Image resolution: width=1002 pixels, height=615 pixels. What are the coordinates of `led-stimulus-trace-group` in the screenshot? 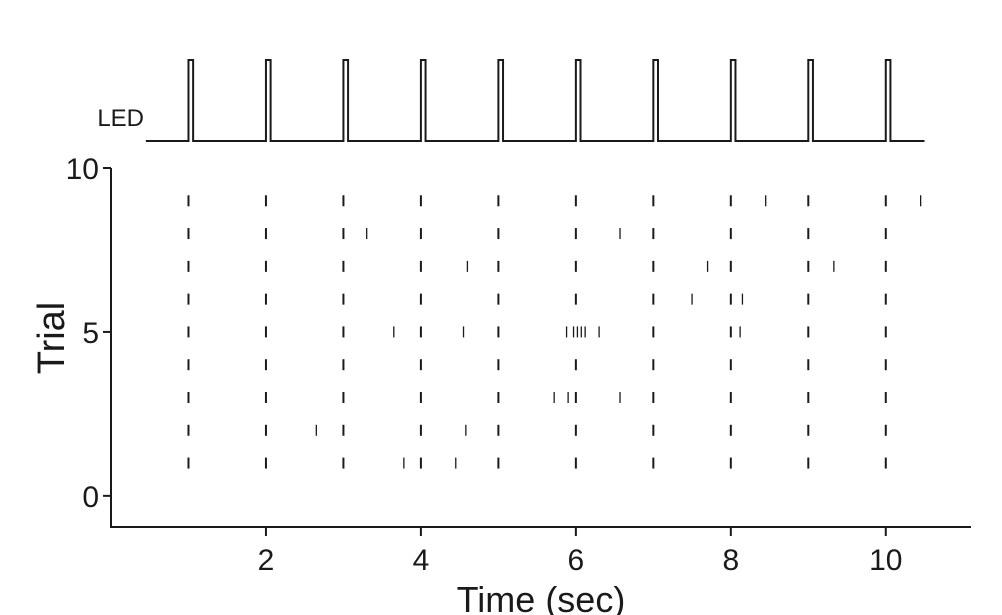 It's located at (535, 100).